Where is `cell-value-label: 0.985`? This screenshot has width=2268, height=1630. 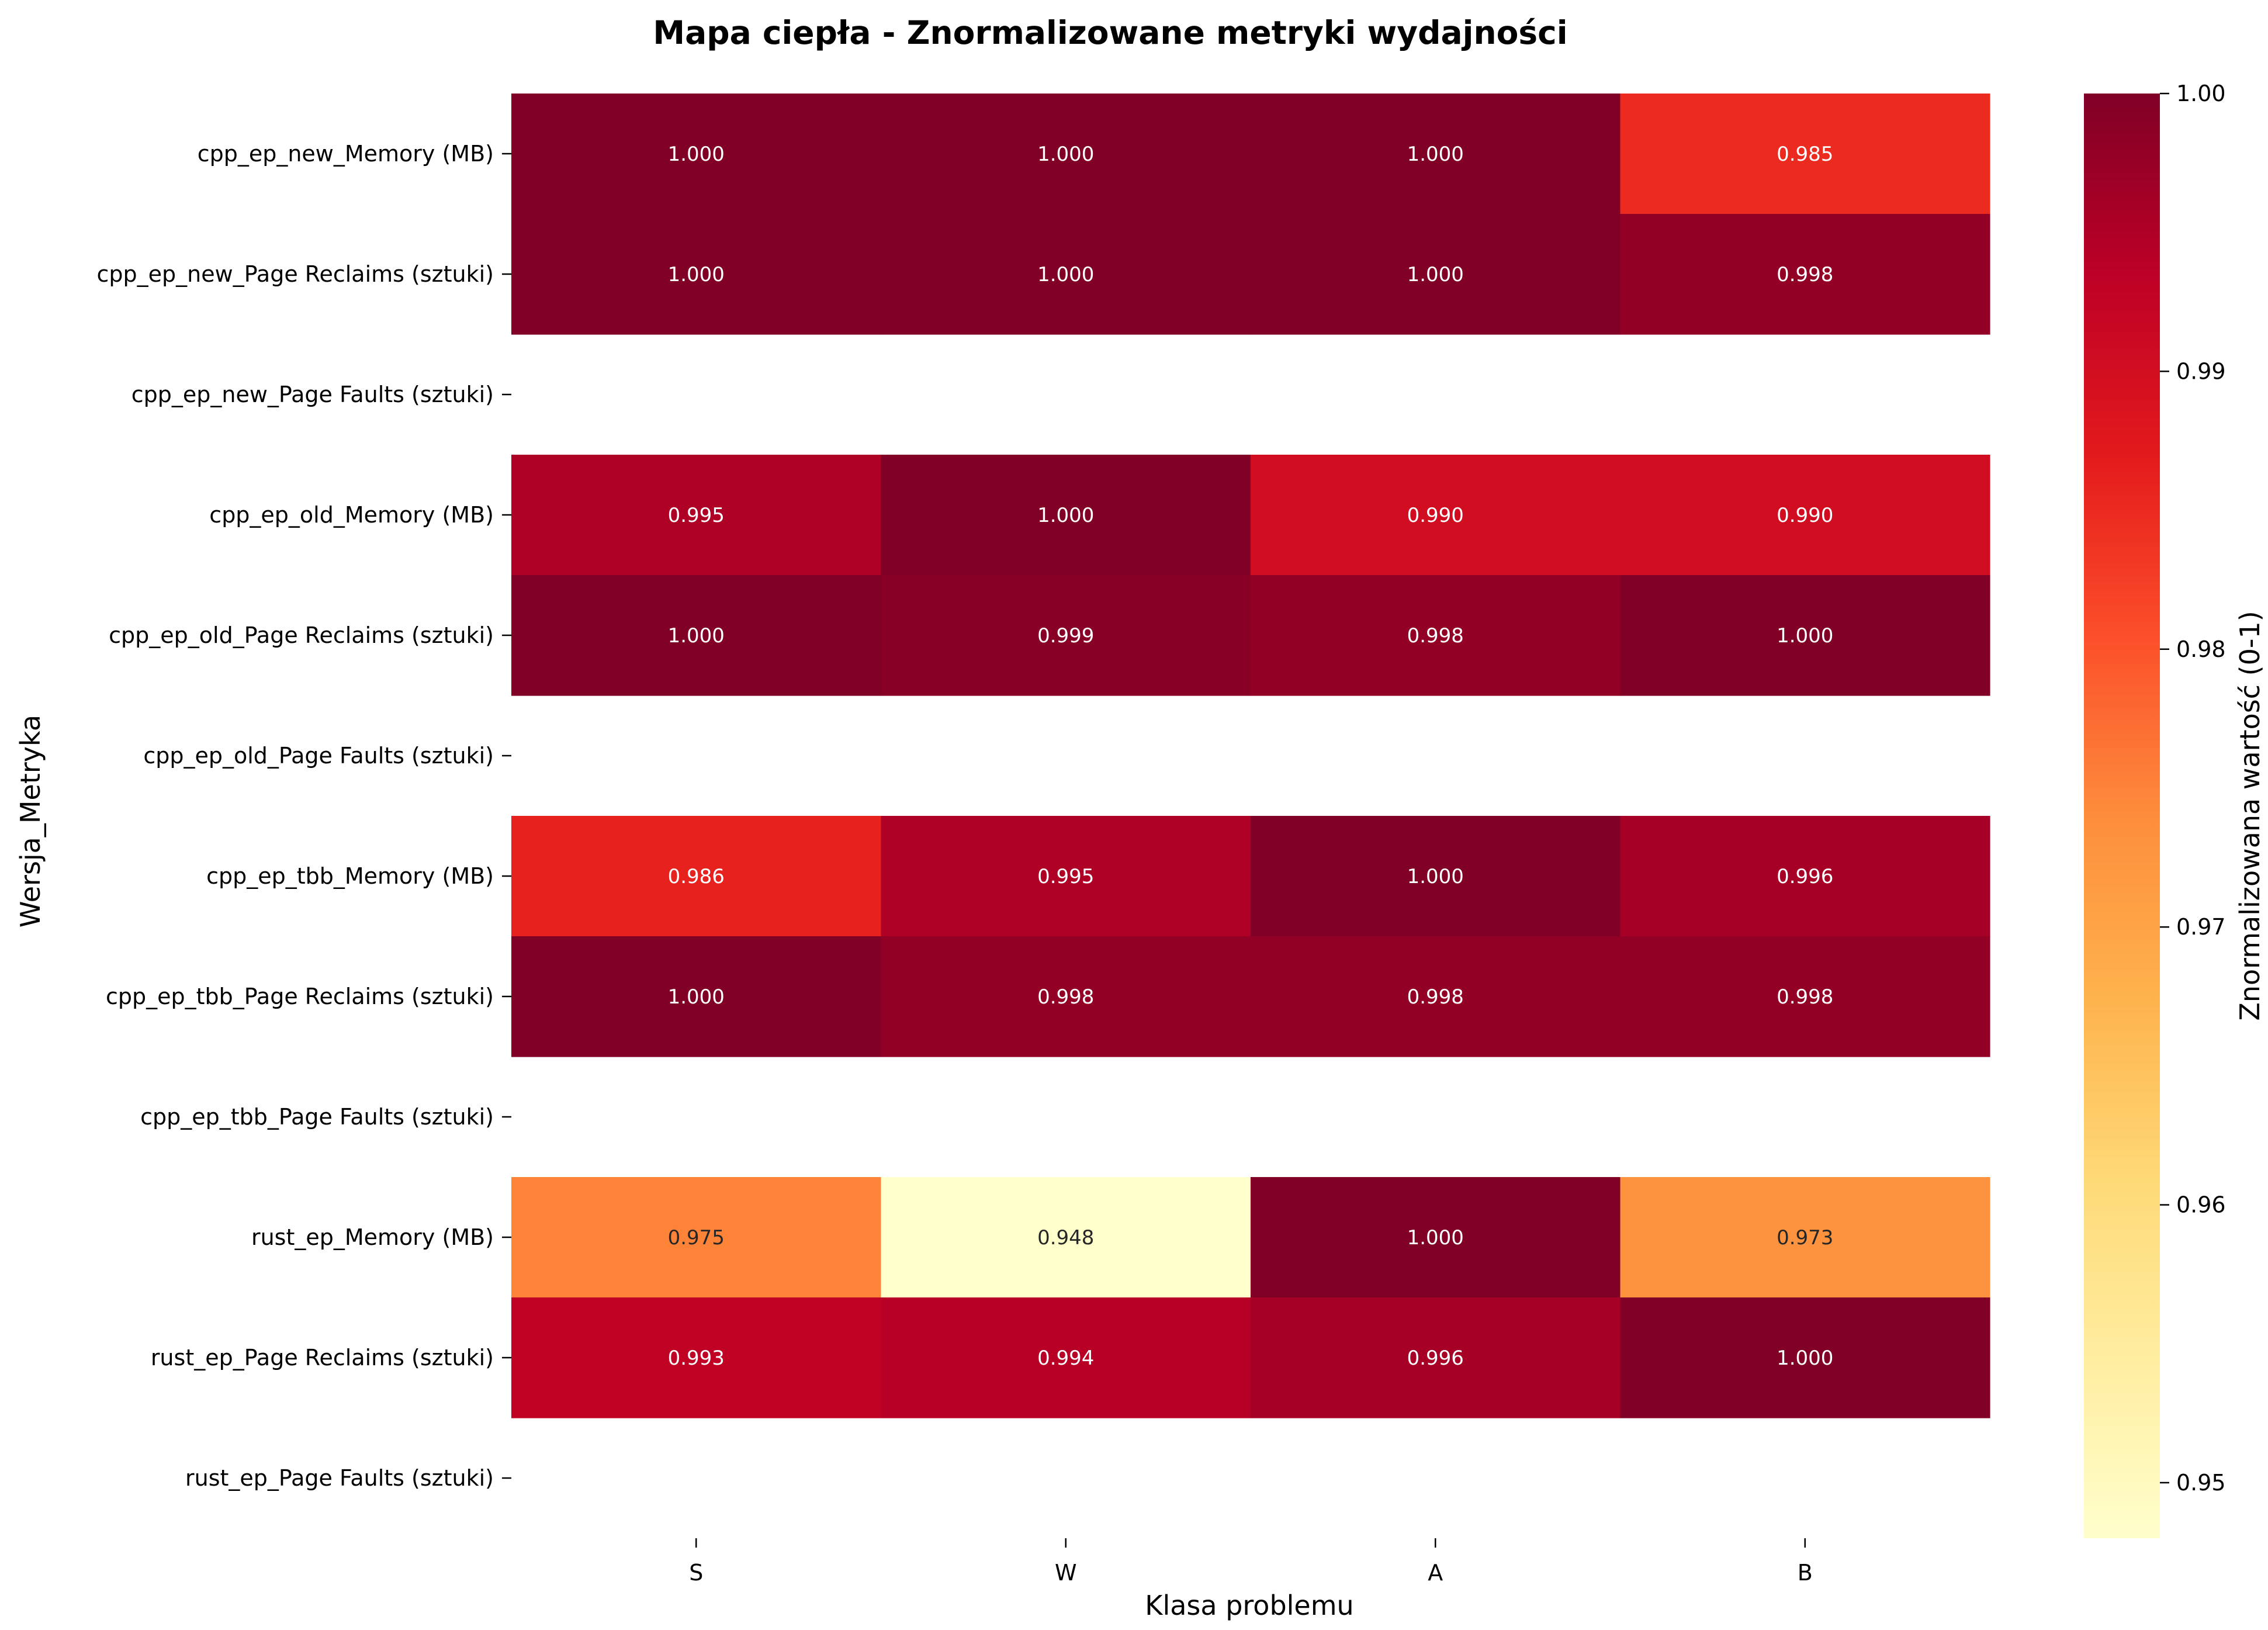
cell-value-label: 0.985 is located at coordinates (1805, 154).